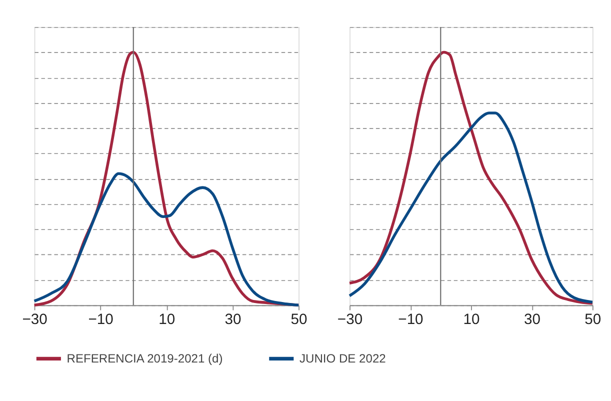  I want to click on legend-label: JUNIO DE 2022, so click(342, 358).